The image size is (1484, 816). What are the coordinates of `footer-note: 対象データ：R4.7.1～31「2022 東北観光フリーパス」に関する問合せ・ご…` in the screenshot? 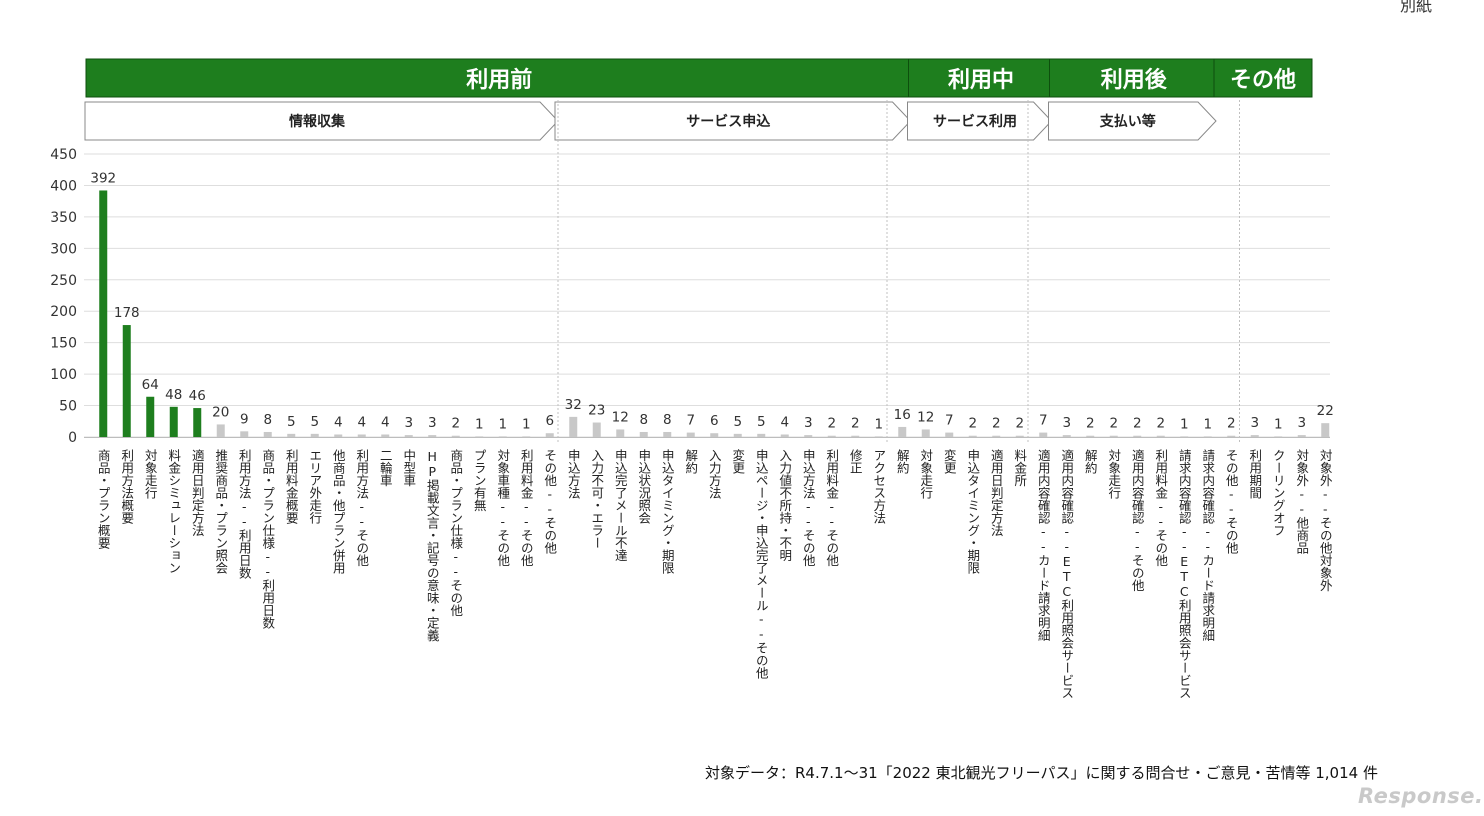 It's located at (1041, 773).